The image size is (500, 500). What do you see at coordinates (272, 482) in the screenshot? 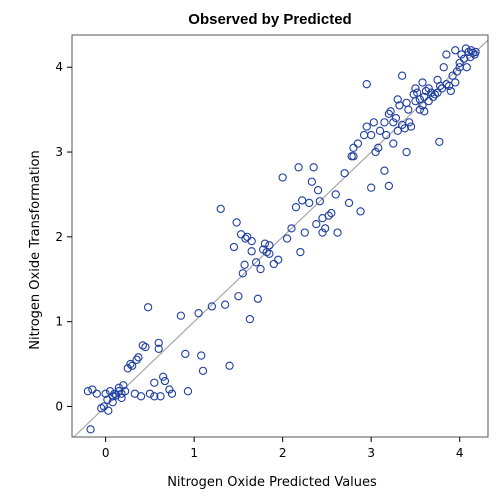
I see `x-axis-label: Nitrogen Oxide Predicted Values` at bounding box center [272, 482].